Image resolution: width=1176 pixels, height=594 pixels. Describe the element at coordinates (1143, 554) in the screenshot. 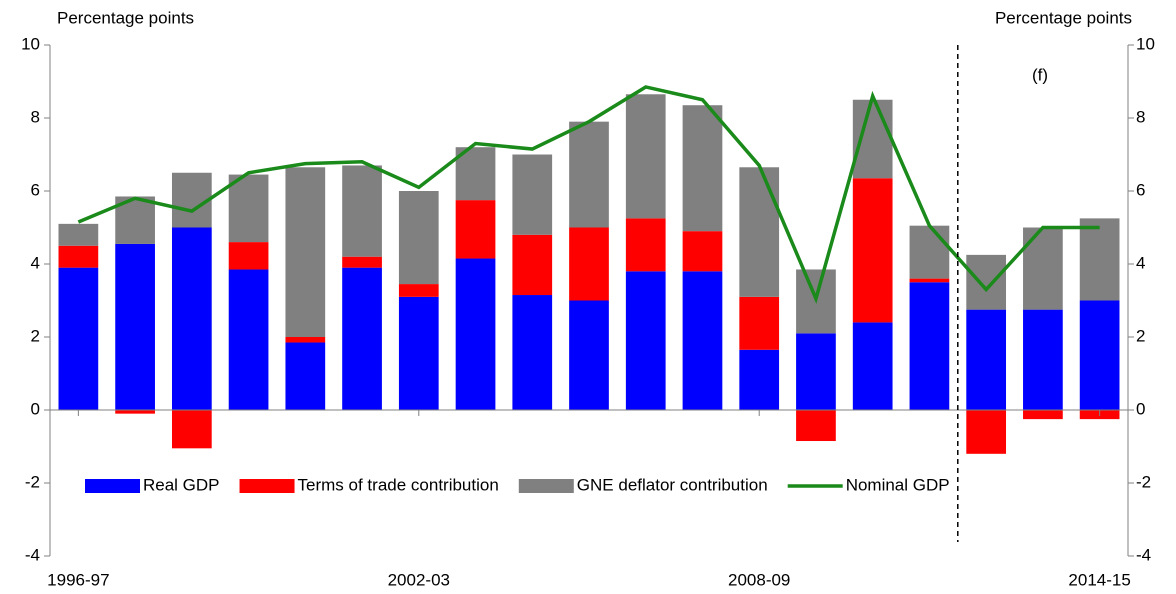

I see `y2-tick-label: -4` at that location.